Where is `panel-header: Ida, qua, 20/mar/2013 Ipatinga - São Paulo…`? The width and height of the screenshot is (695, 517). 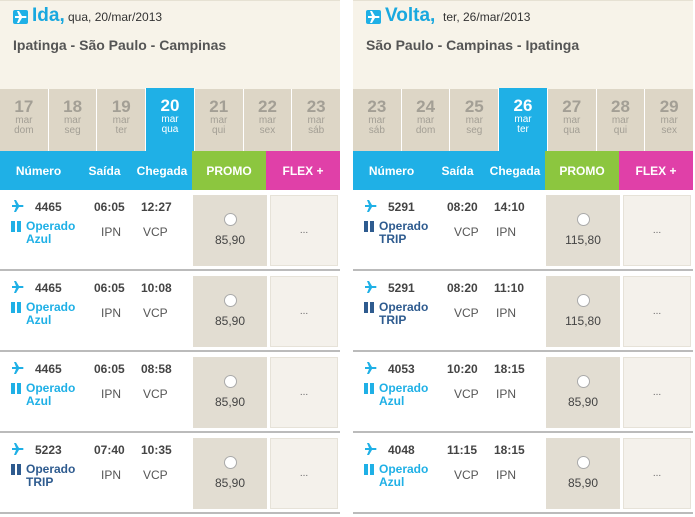
panel-header: Ida, qua, 20/mar/2013 Ipatinga - São Paulo… is located at coordinates (170, 44).